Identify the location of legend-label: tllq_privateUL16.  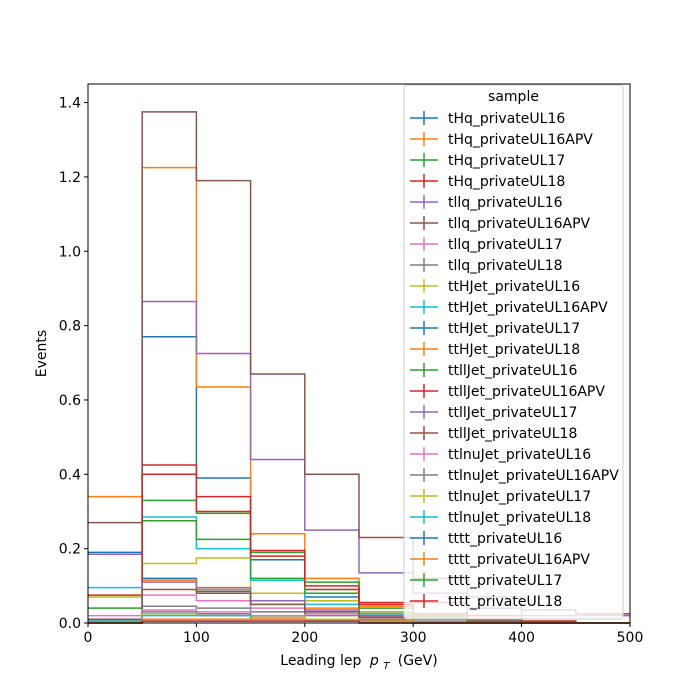
(505, 203).